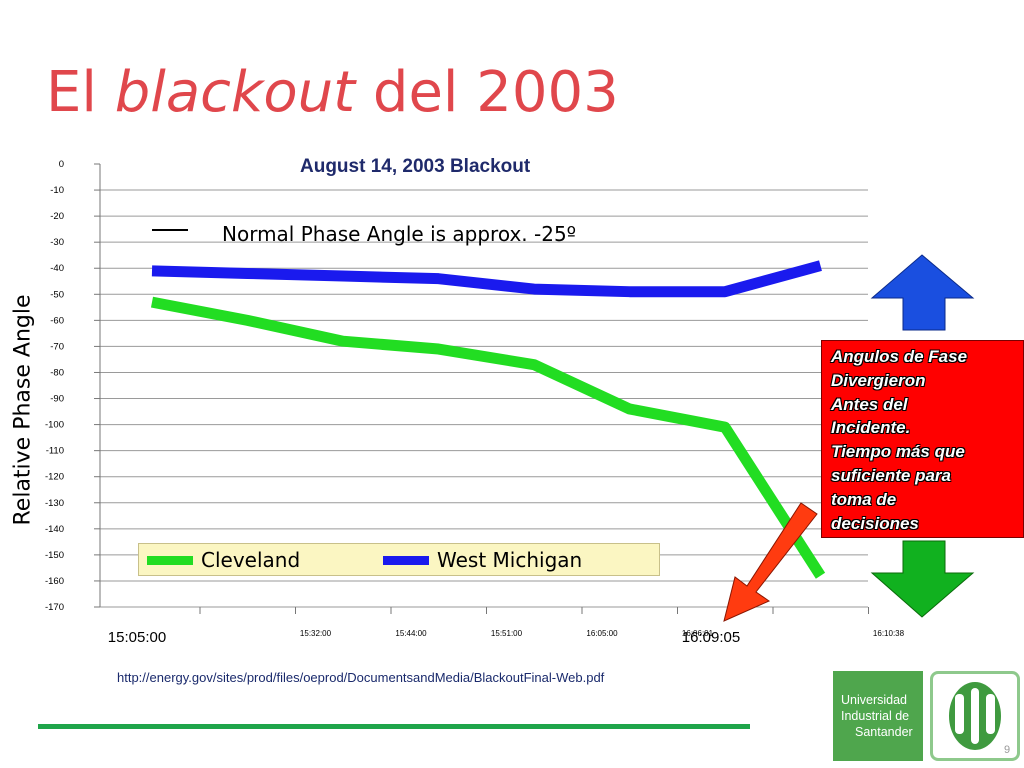  I want to click on x-tick-label: 15:32:00, so click(316, 633).